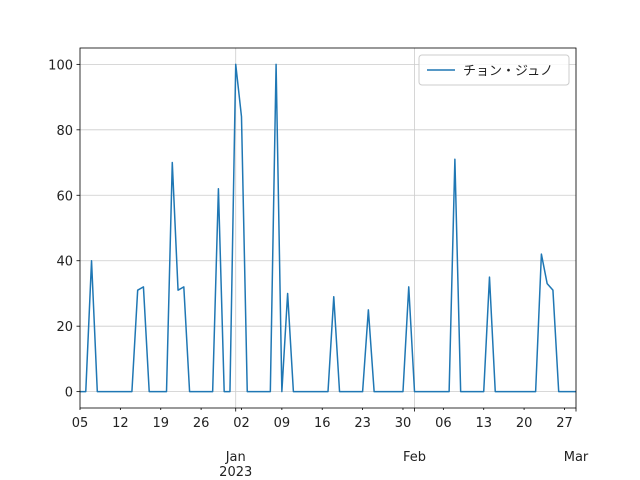 Image resolution: width=640 pixels, height=480 pixels. I want to click on x-tick-label: 13, so click(483, 423).